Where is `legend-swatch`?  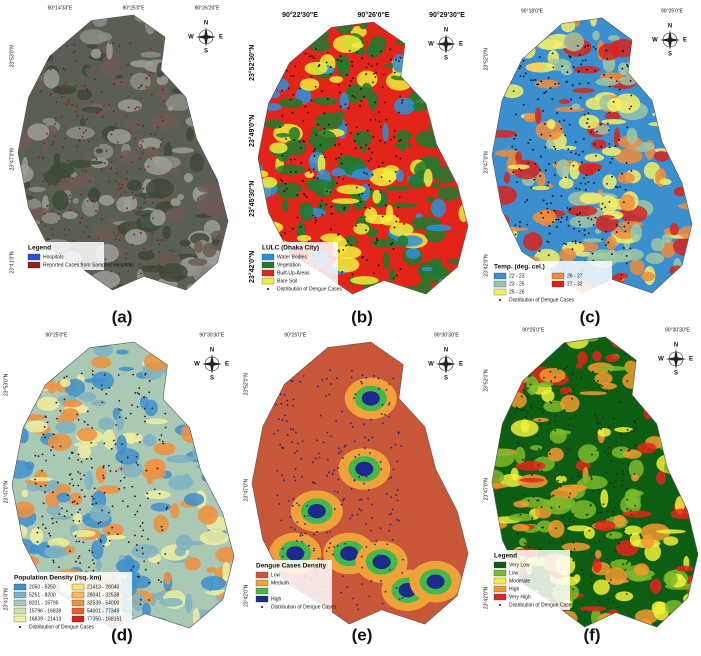 legend-swatch is located at coordinates (500, 597).